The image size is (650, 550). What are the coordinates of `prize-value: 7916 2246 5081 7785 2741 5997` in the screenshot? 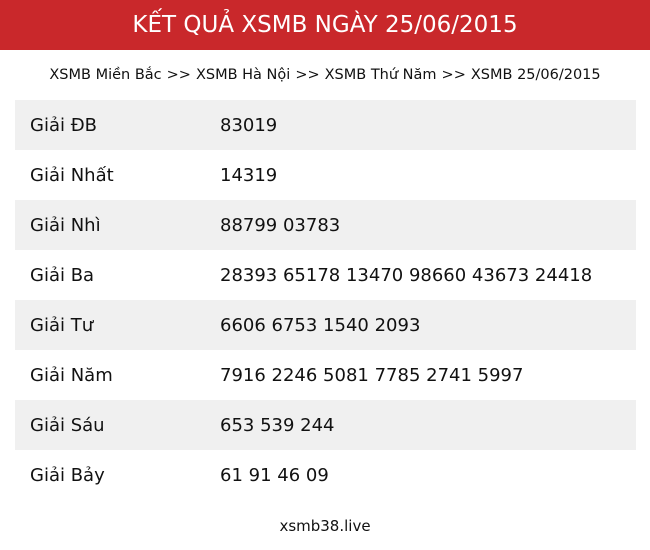 It's located at (372, 375).